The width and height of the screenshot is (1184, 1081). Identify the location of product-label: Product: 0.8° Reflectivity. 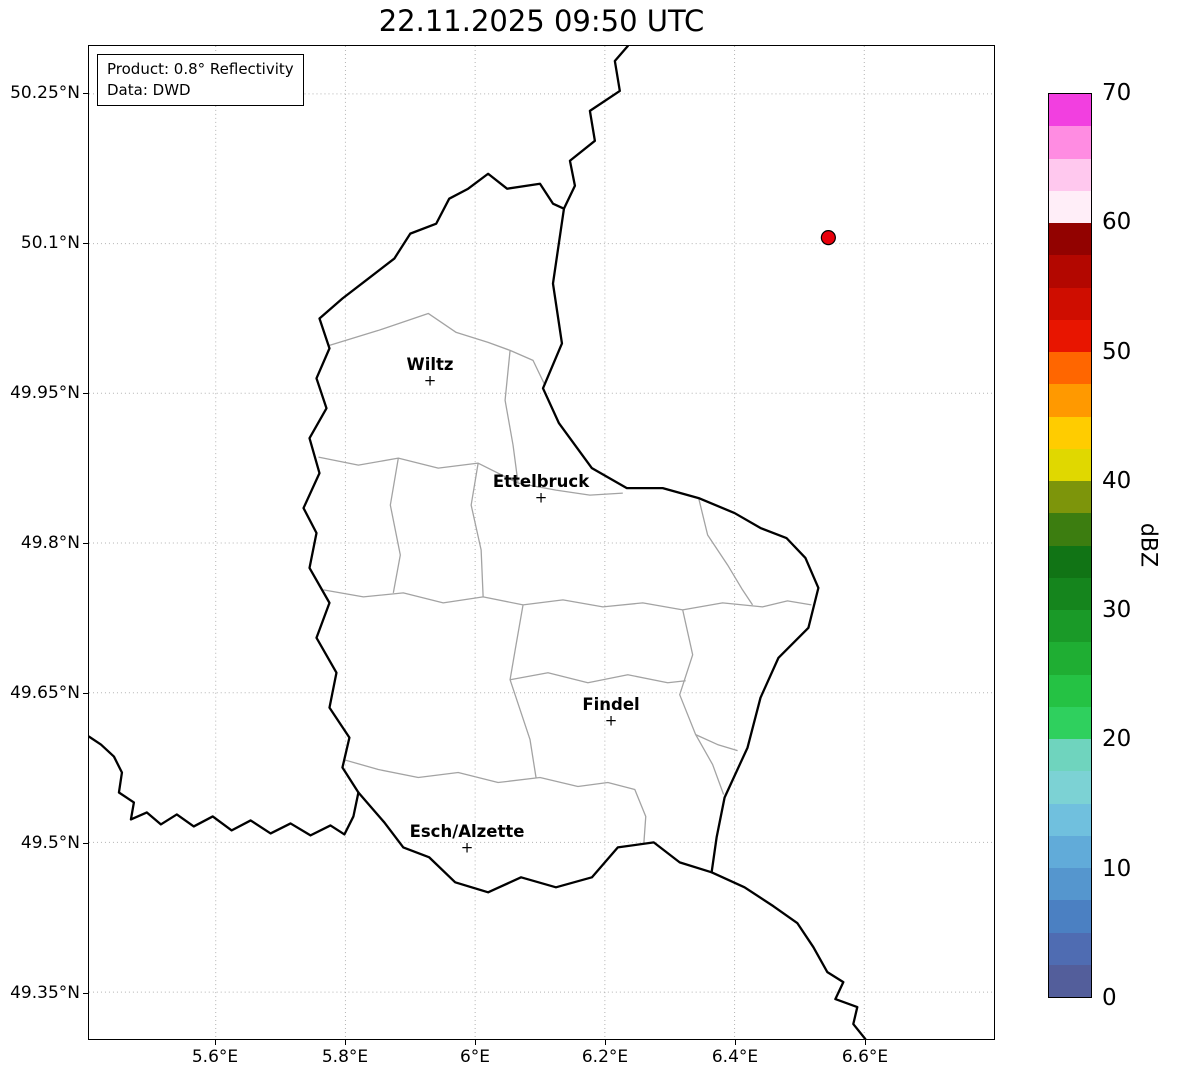
(200, 69).